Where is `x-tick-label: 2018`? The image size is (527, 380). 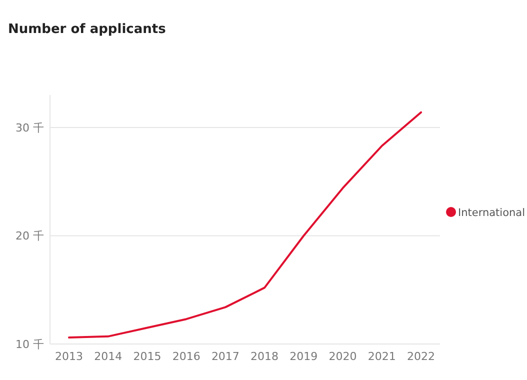 x-tick-label: 2018 is located at coordinates (264, 356).